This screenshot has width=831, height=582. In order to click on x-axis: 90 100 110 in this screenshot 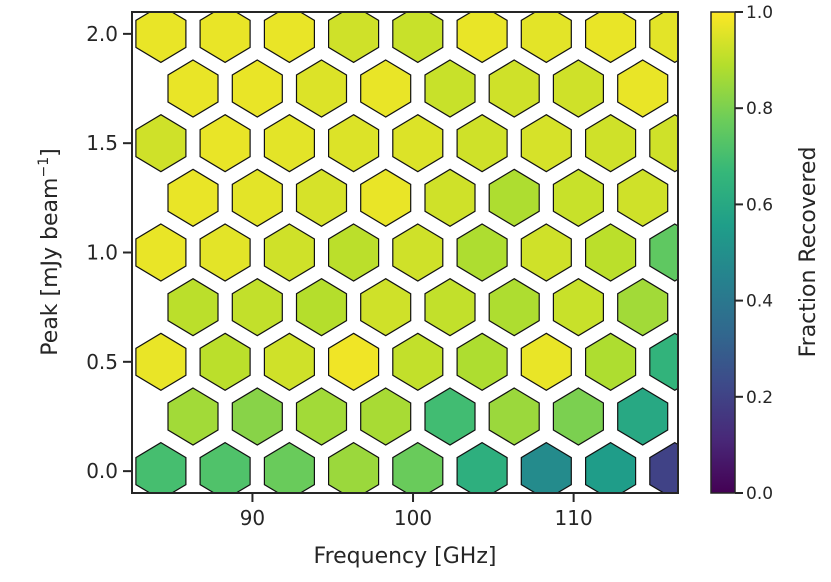, I will do `click(416, 511)`.